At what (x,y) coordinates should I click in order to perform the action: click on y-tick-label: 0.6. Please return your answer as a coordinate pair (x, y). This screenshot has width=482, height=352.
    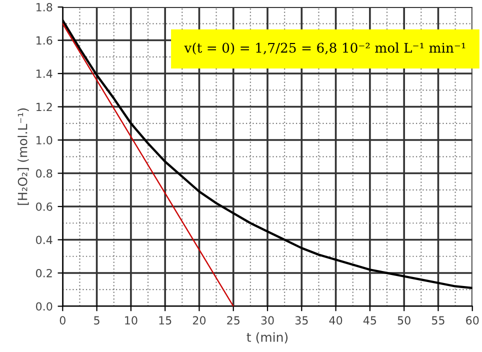
    Looking at the image, I should click on (44, 206).